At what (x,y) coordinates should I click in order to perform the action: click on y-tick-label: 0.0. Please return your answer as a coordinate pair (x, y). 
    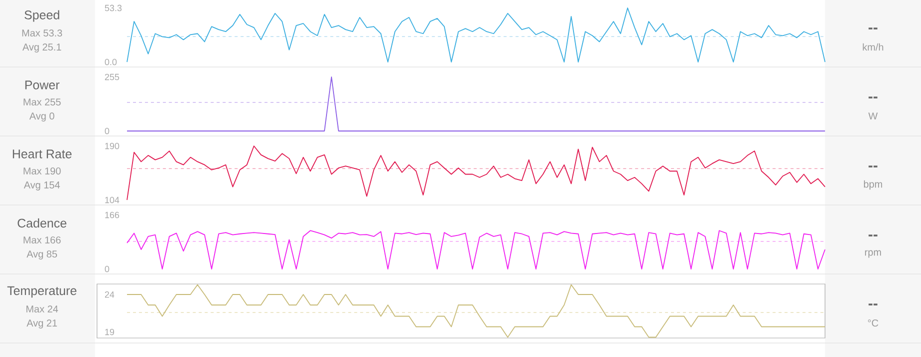
    Looking at the image, I should click on (110, 62).